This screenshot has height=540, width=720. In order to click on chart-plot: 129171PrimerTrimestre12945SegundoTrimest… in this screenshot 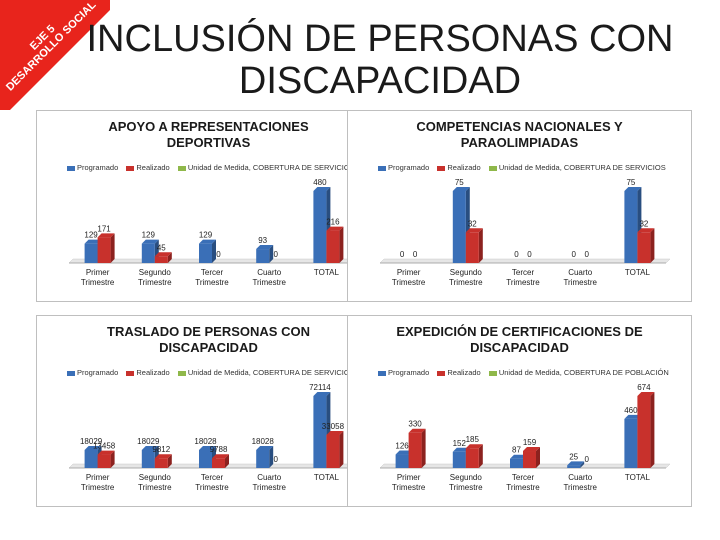, I will do `click(214, 232)`.